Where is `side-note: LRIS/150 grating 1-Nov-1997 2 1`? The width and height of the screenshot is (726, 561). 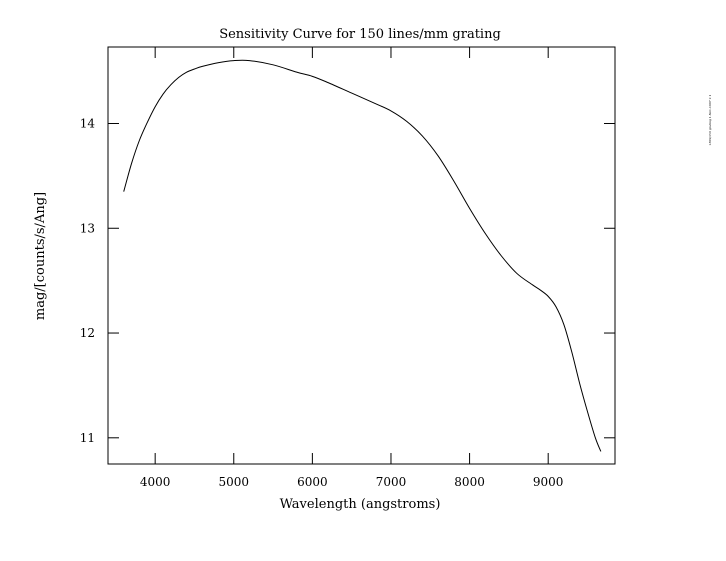 side-note: LRIS/150 grating 1-Nov-1997 2 1 is located at coordinates (710, 120).